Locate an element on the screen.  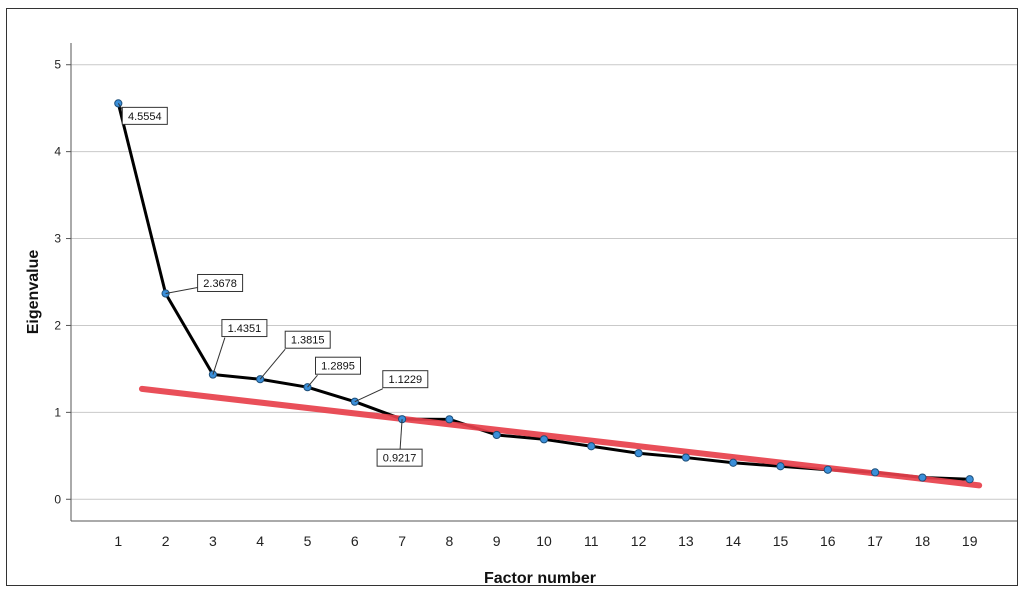
y-tick-label: 0 is located at coordinates (57, 499).